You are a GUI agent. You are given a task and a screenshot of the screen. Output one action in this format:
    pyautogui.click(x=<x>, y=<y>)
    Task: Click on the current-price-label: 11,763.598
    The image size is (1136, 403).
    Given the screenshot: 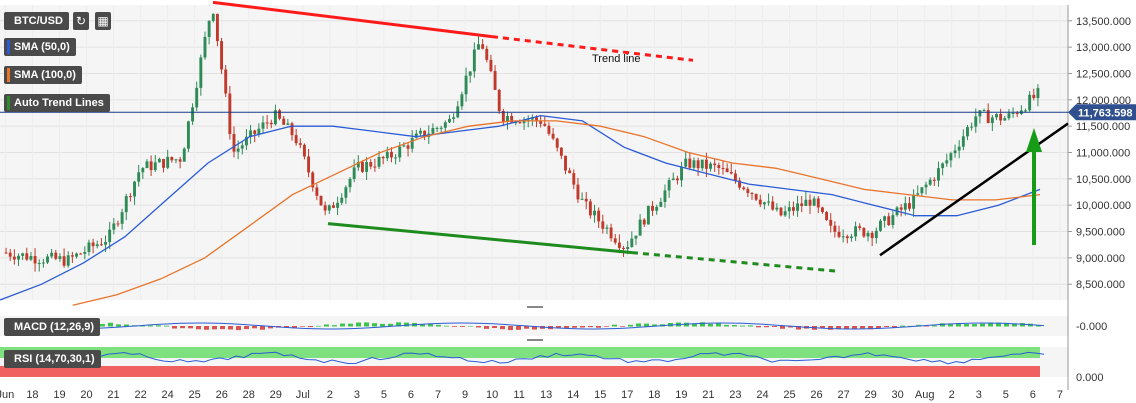 What is the action you would take?
    pyautogui.click(x=1105, y=113)
    